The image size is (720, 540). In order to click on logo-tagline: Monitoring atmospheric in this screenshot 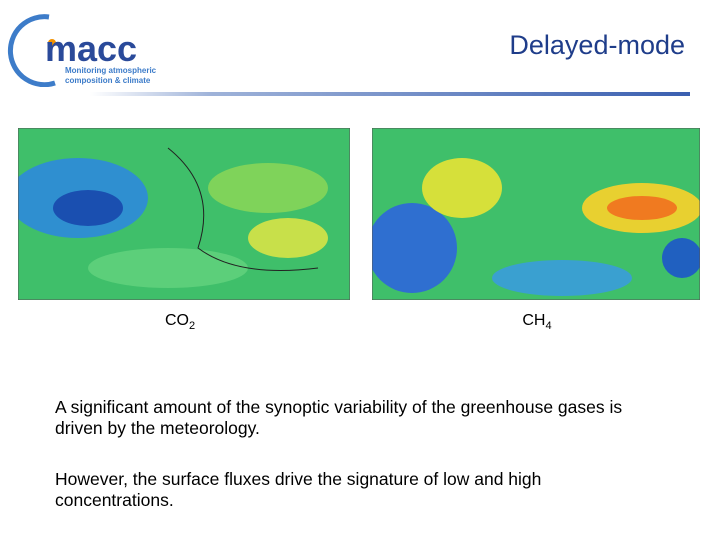, I will do `click(111, 70)`.